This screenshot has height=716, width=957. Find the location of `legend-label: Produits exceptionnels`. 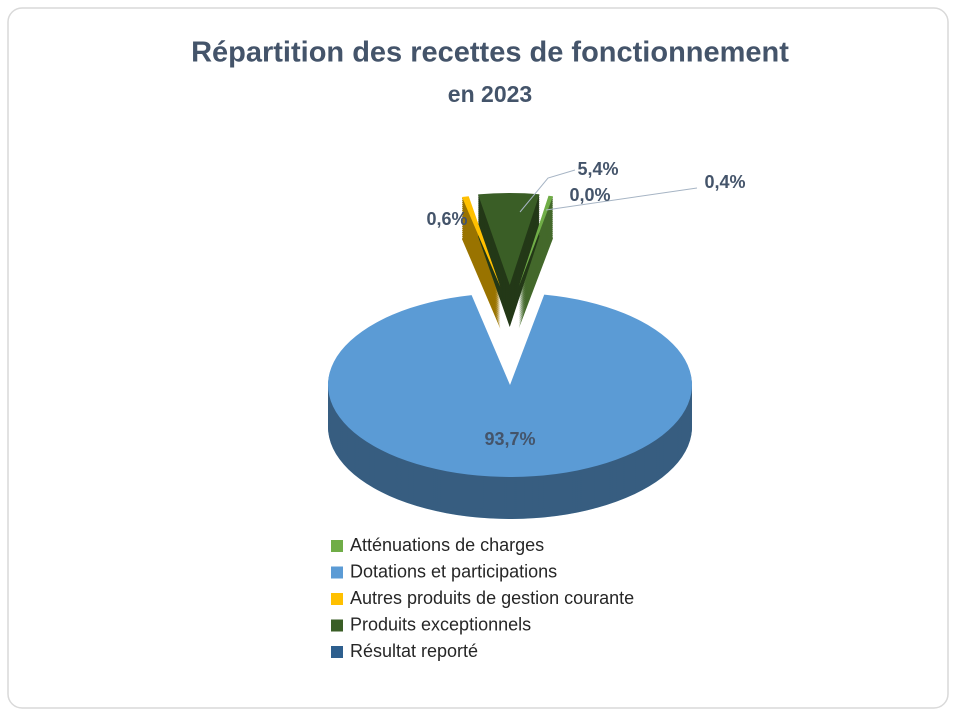

legend-label: Produits exceptionnels is located at coordinates (440, 624).